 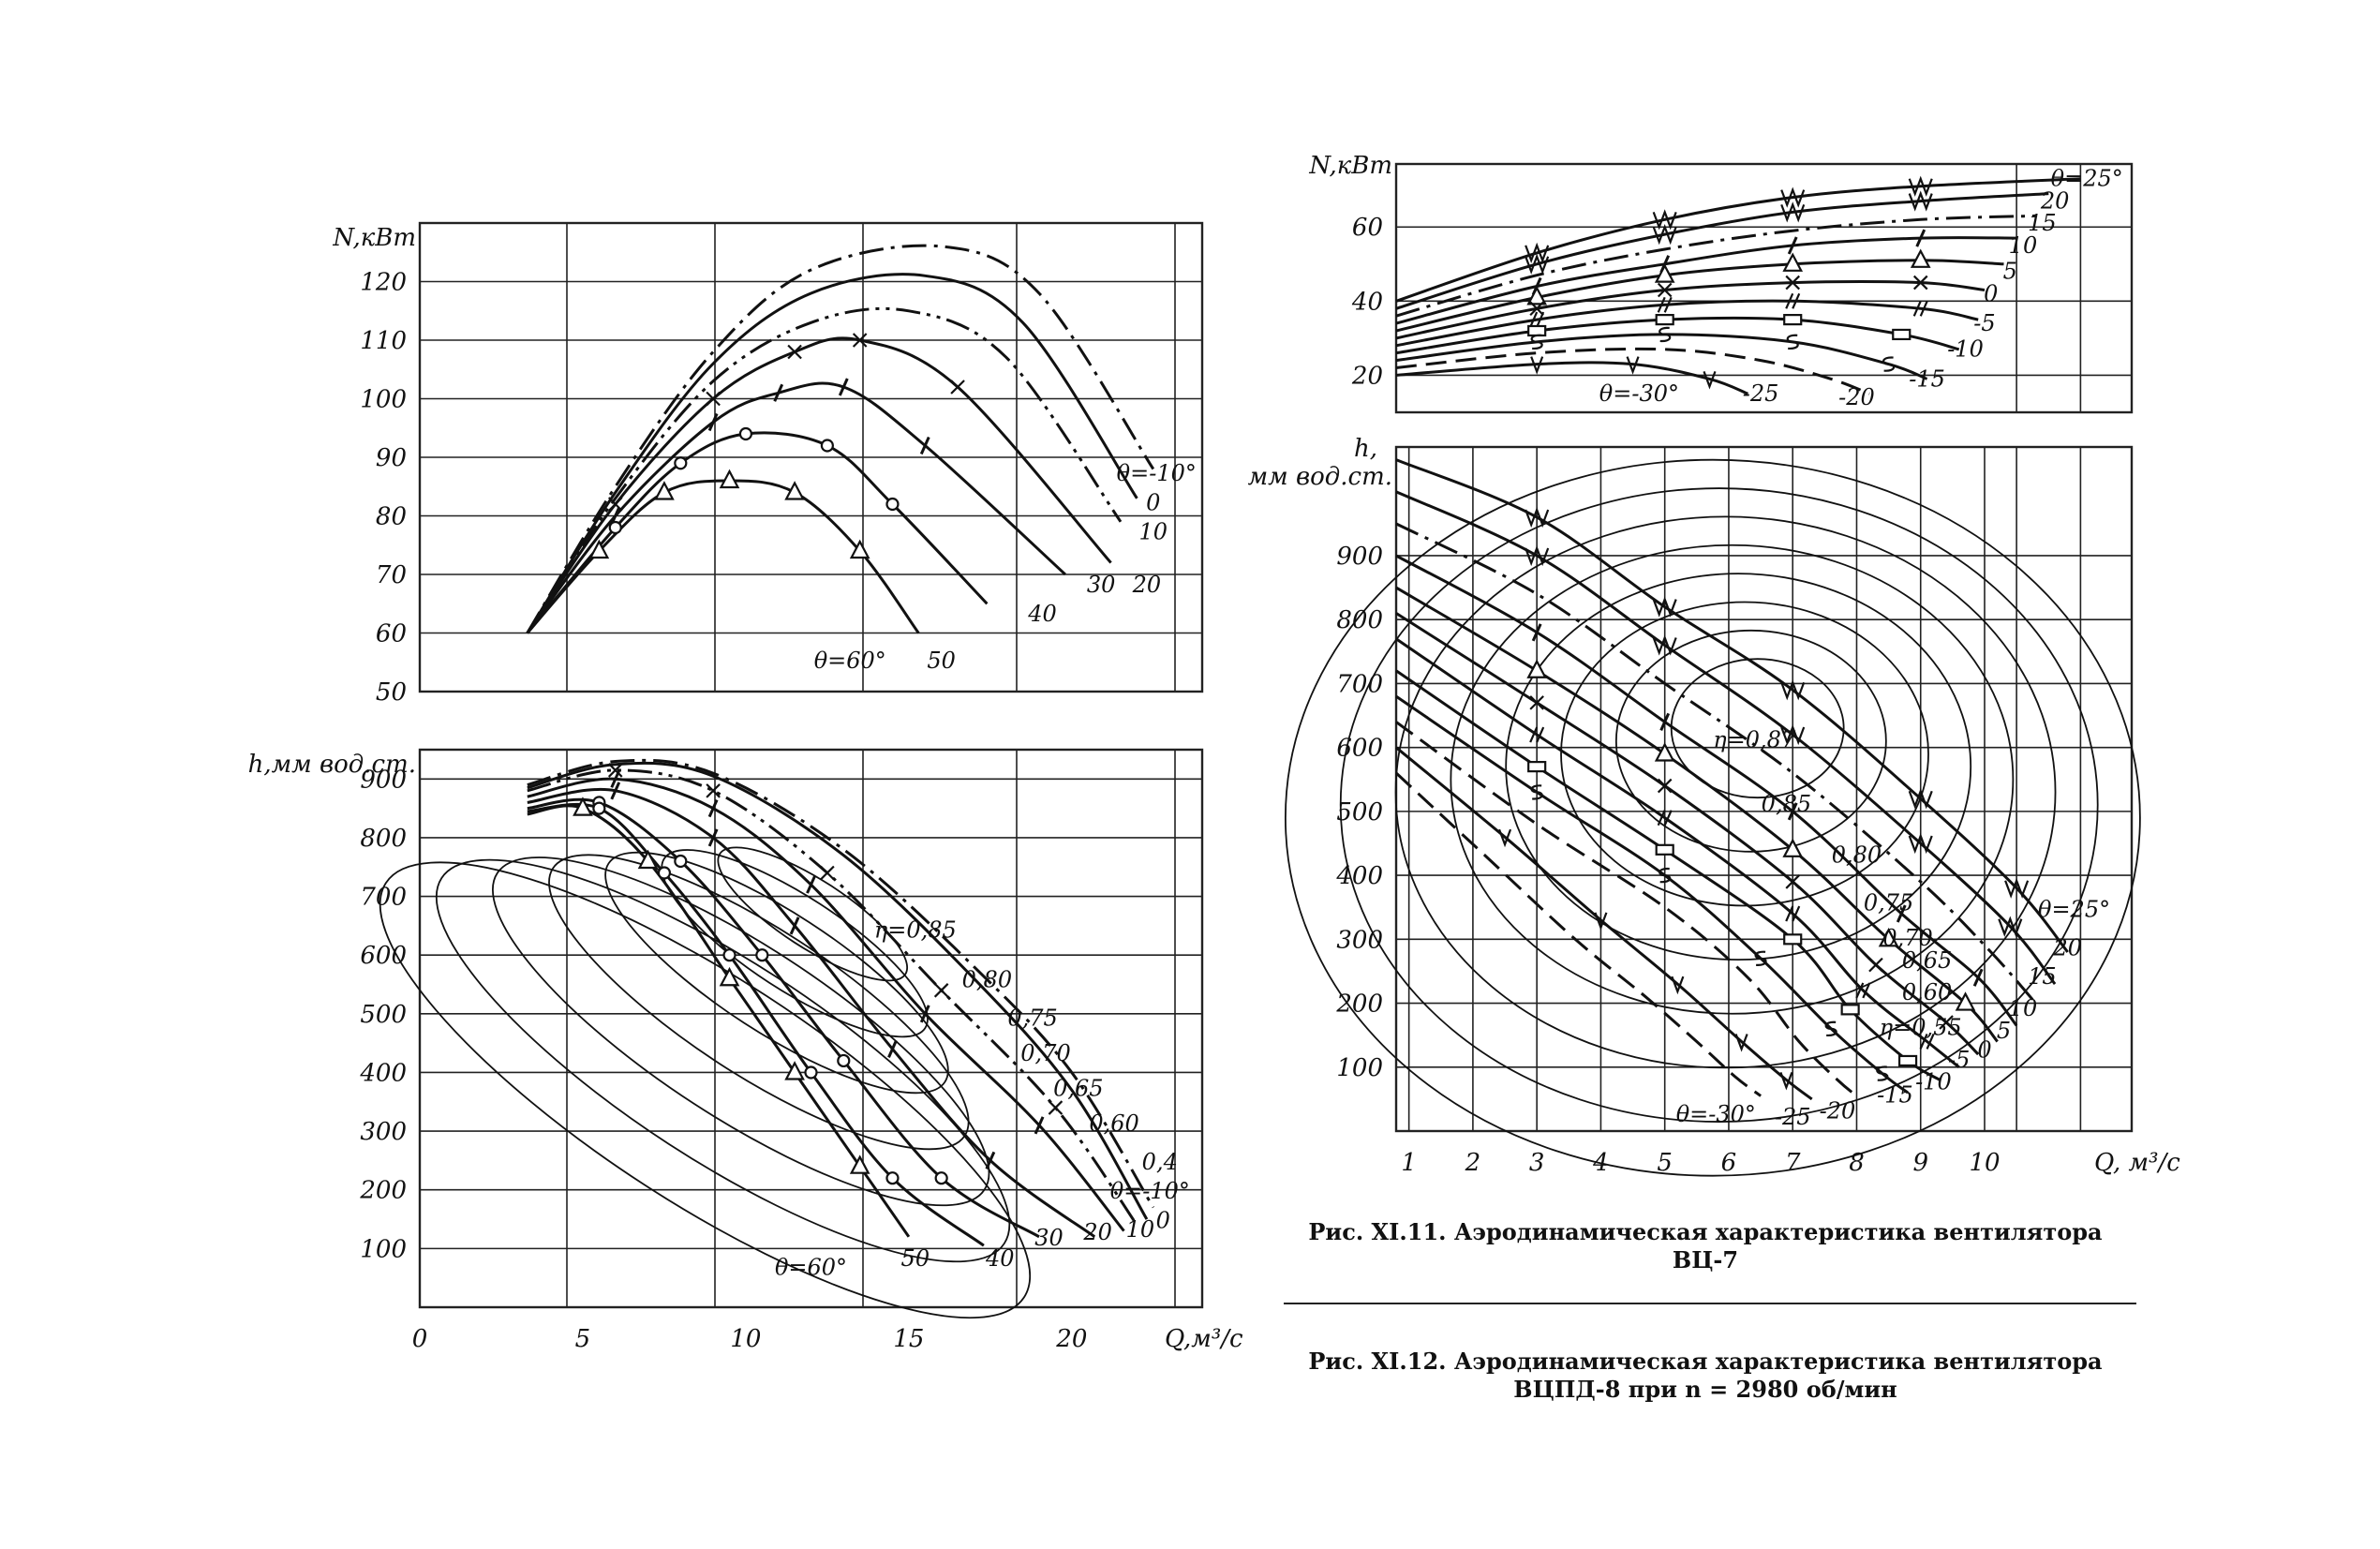 I want to click on curve-label: 0,4, so click(x=1160, y=1162).